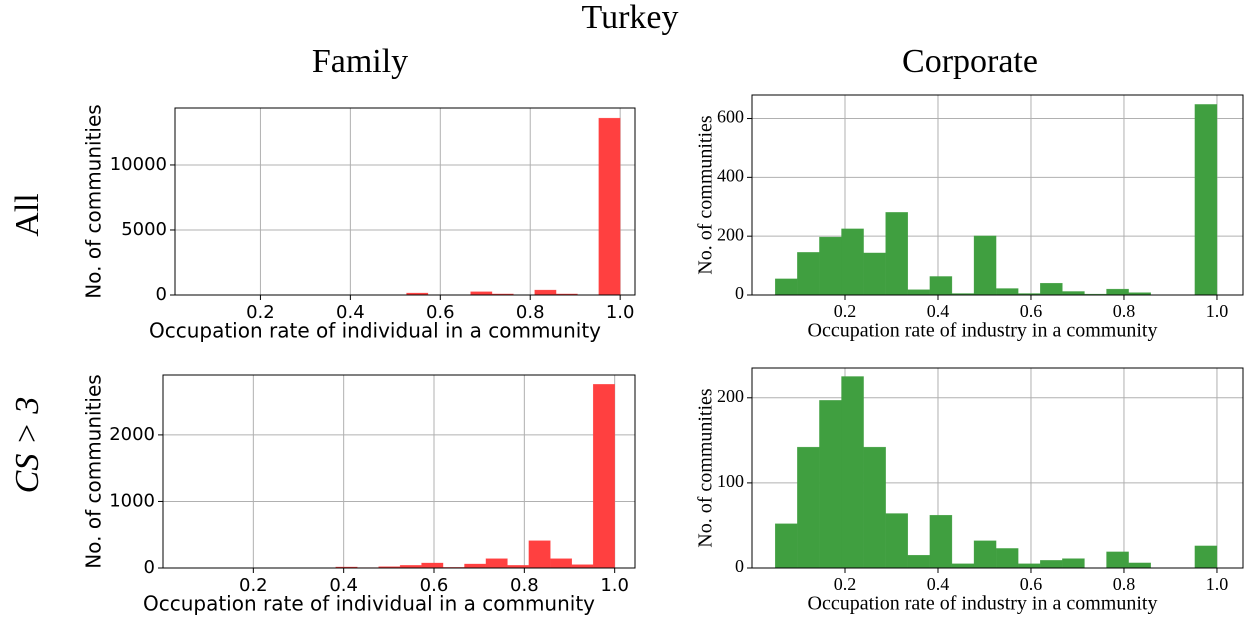 Image resolution: width=1250 pixels, height=619 pixels. Describe the element at coordinates (730, 175) in the screenshot. I see `y-tick-label: 400` at that location.